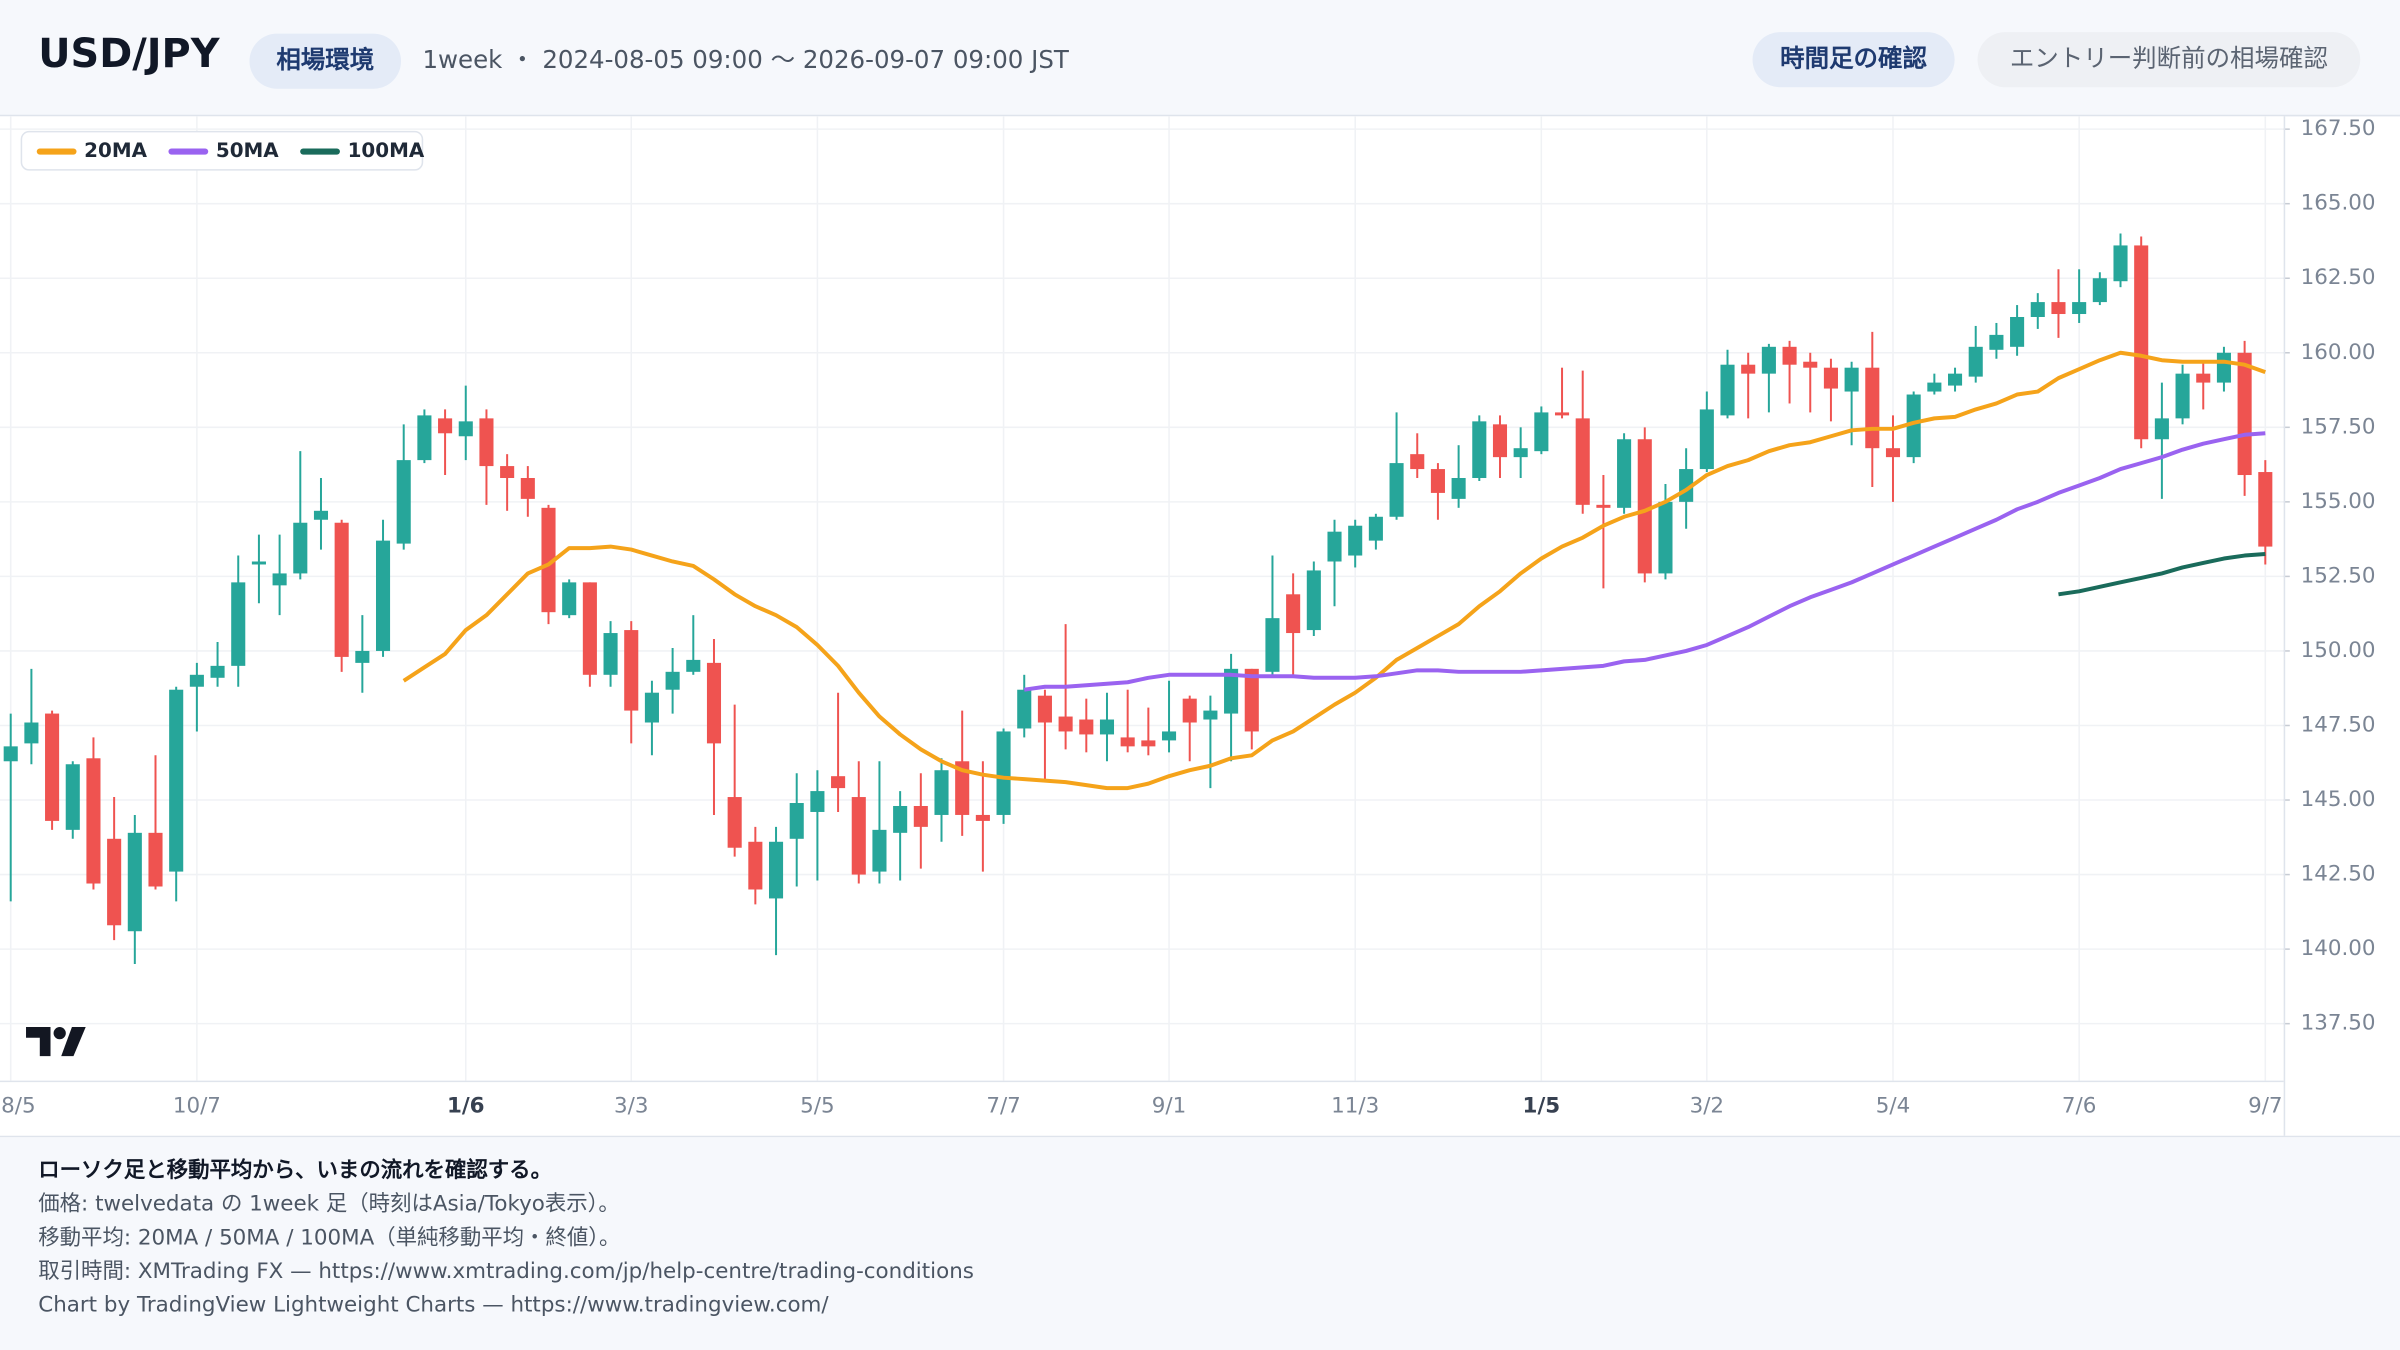  Describe the element at coordinates (2338, 203) in the screenshot. I see `y-tick-label: 165.00` at that location.